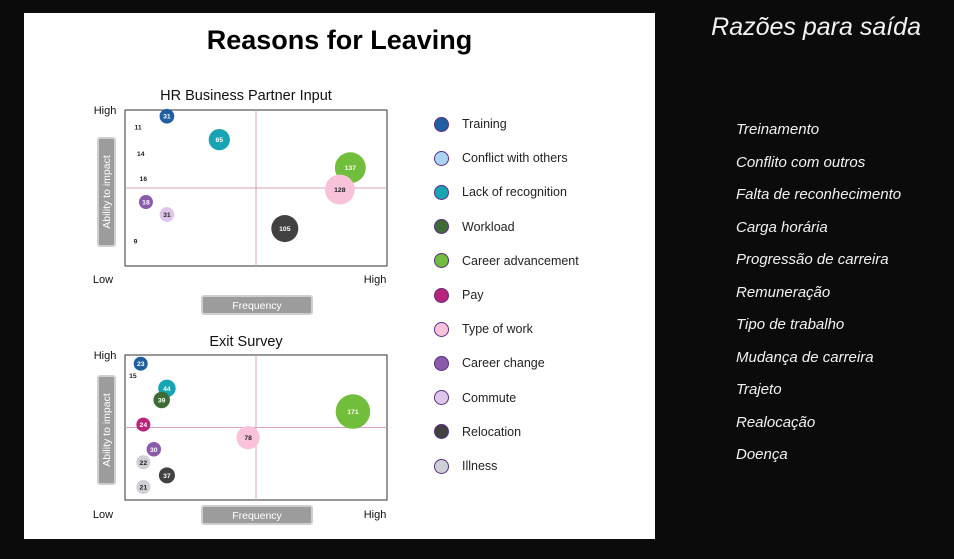  What do you see at coordinates (783, 292) in the screenshot?
I see `translation-item: Remuneração` at bounding box center [783, 292].